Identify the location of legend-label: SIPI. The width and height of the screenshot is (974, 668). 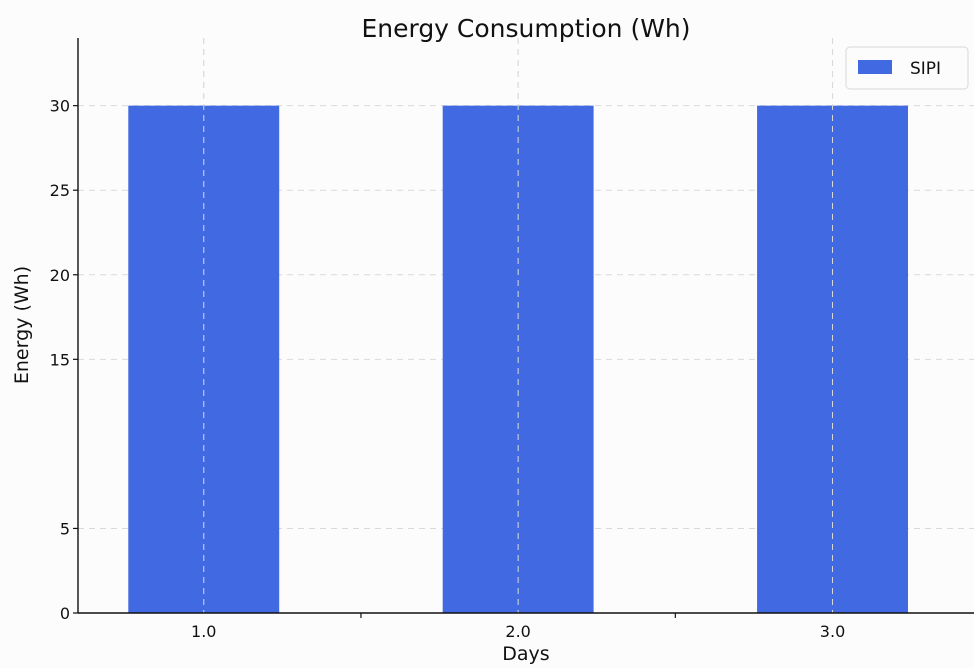
(925, 69).